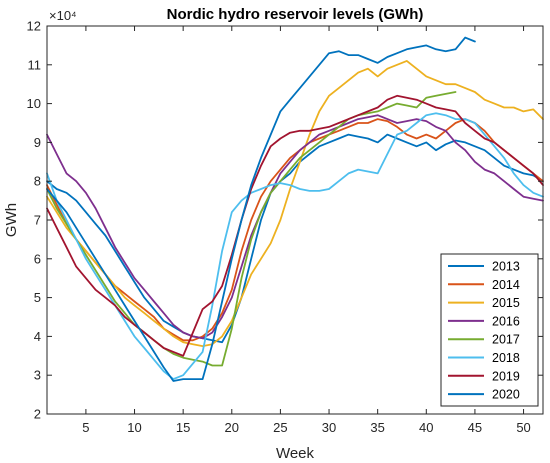 The width and height of the screenshot is (550, 463). I want to click on x-tick-label: 40, so click(426, 427).